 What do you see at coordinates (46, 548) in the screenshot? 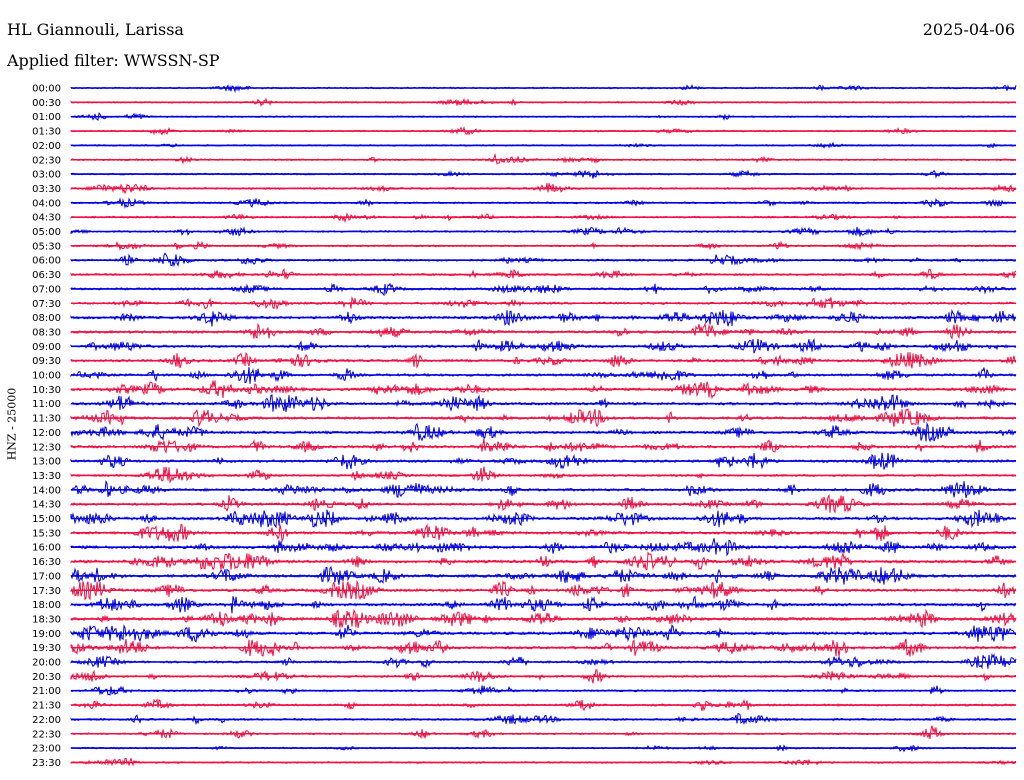
I see `time-tick-label: 16:00` at bounding box center [46, 548].